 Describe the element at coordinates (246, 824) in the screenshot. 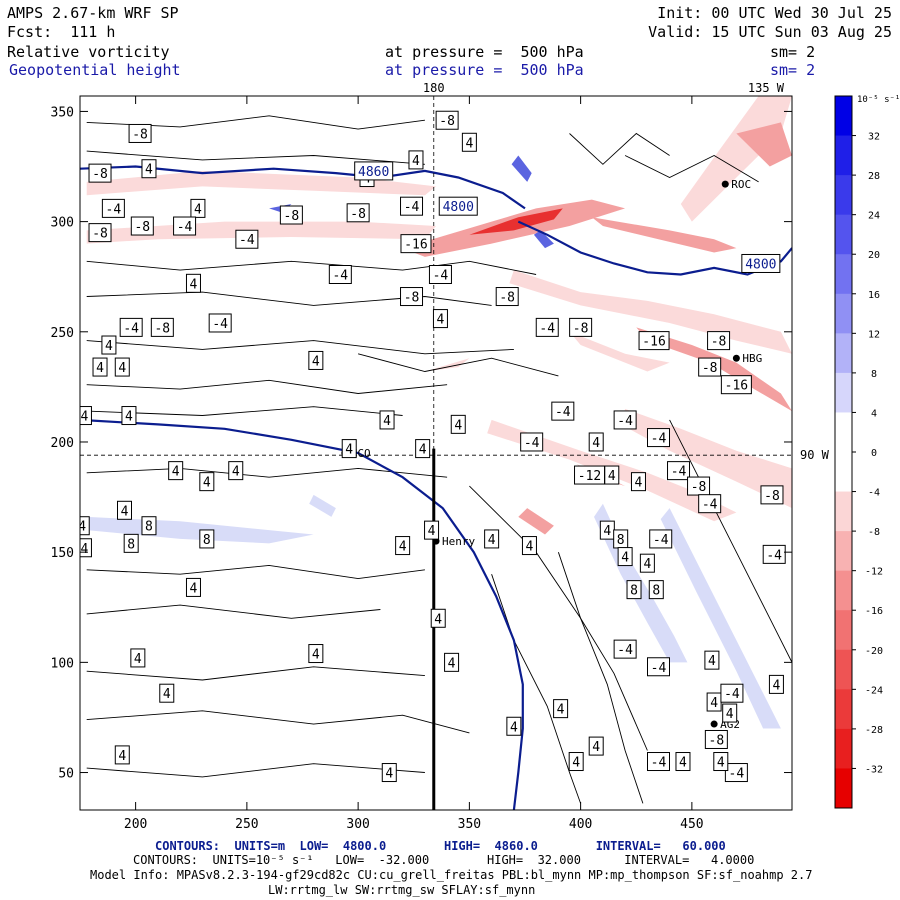

I see `x-tick-label: 250` at that location.